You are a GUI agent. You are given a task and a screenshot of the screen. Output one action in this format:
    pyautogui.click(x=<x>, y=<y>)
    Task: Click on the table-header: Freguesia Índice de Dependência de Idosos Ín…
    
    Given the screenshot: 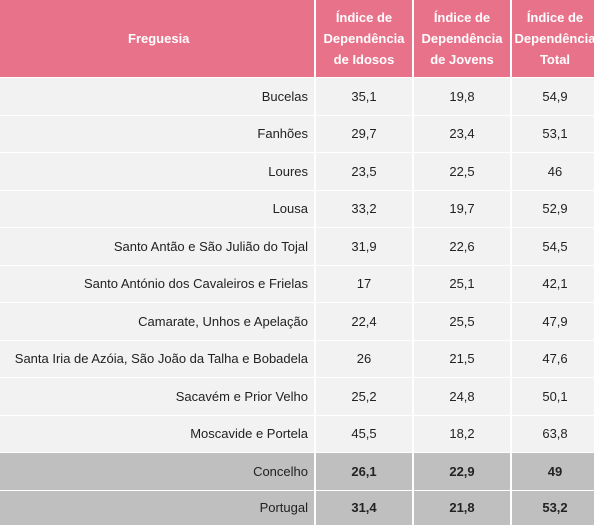 What is the action you would take?
    pyautogui.click(x=297, y=39)
    